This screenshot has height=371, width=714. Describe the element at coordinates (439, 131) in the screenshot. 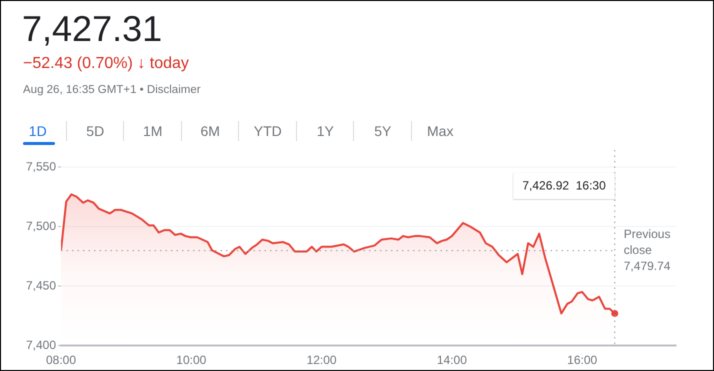

I see `text: Max` at that location.